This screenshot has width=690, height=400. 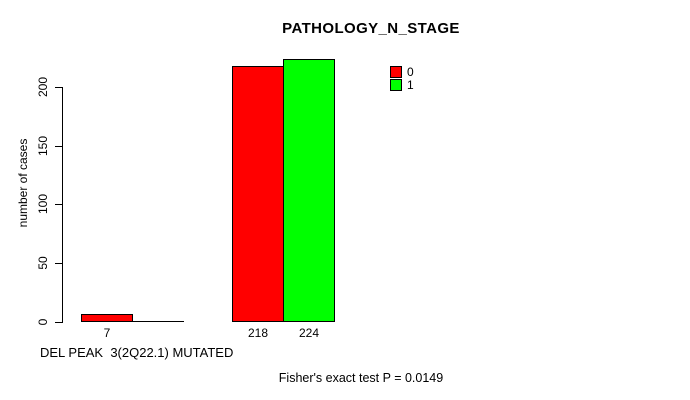 What do you see at coordinates (43, 322) in the screenshot?
I see `y-axis-tick-label: 0` at bounding box center [43, 322].